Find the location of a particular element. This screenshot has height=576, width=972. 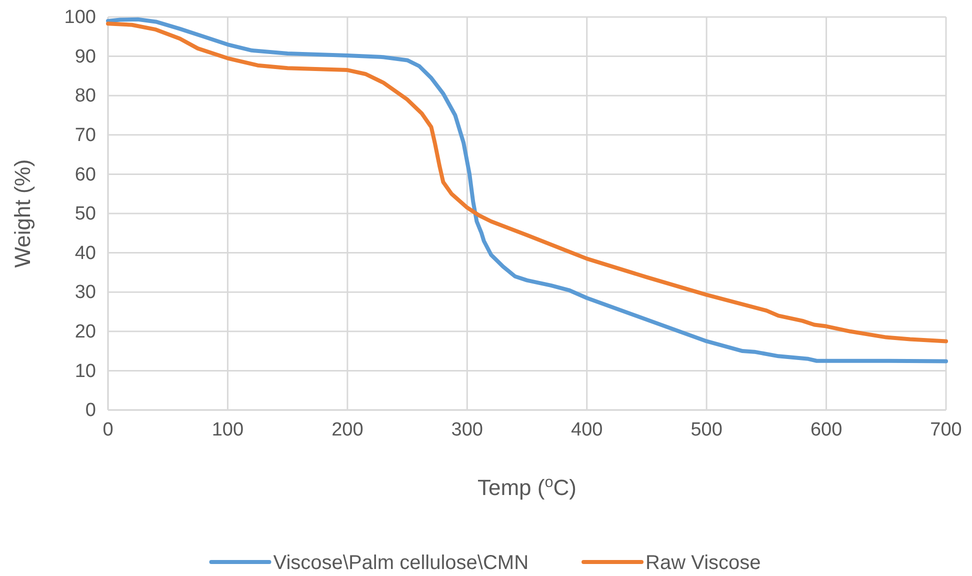

y-tick-label: 50 is located at coordinates (85, 214).